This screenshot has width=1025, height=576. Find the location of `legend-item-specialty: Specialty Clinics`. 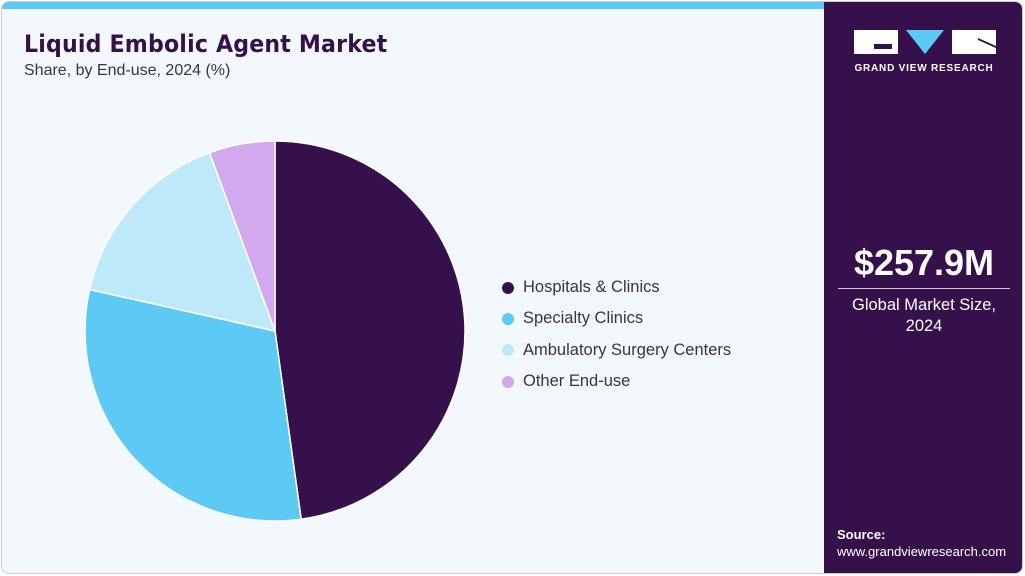

legend-item-specialty: Specialty Clinics is located at coordinates (616, 318).